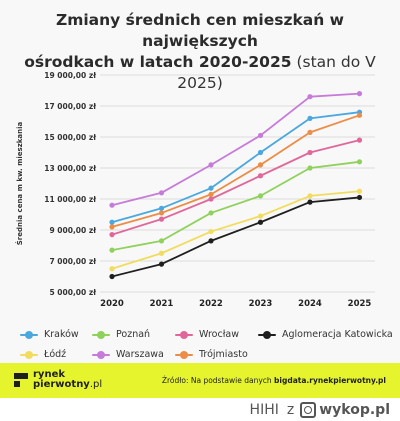 The image size is (400, 421). I want to click on x-tick-label: 2021, so click(162, 304).